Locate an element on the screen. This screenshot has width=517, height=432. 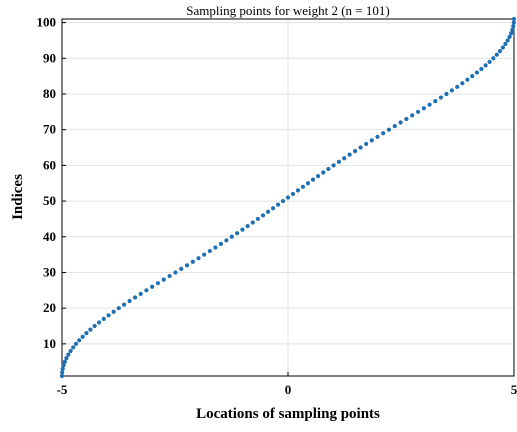
y-tick-label: 20 is located at coordinates (49, 307).